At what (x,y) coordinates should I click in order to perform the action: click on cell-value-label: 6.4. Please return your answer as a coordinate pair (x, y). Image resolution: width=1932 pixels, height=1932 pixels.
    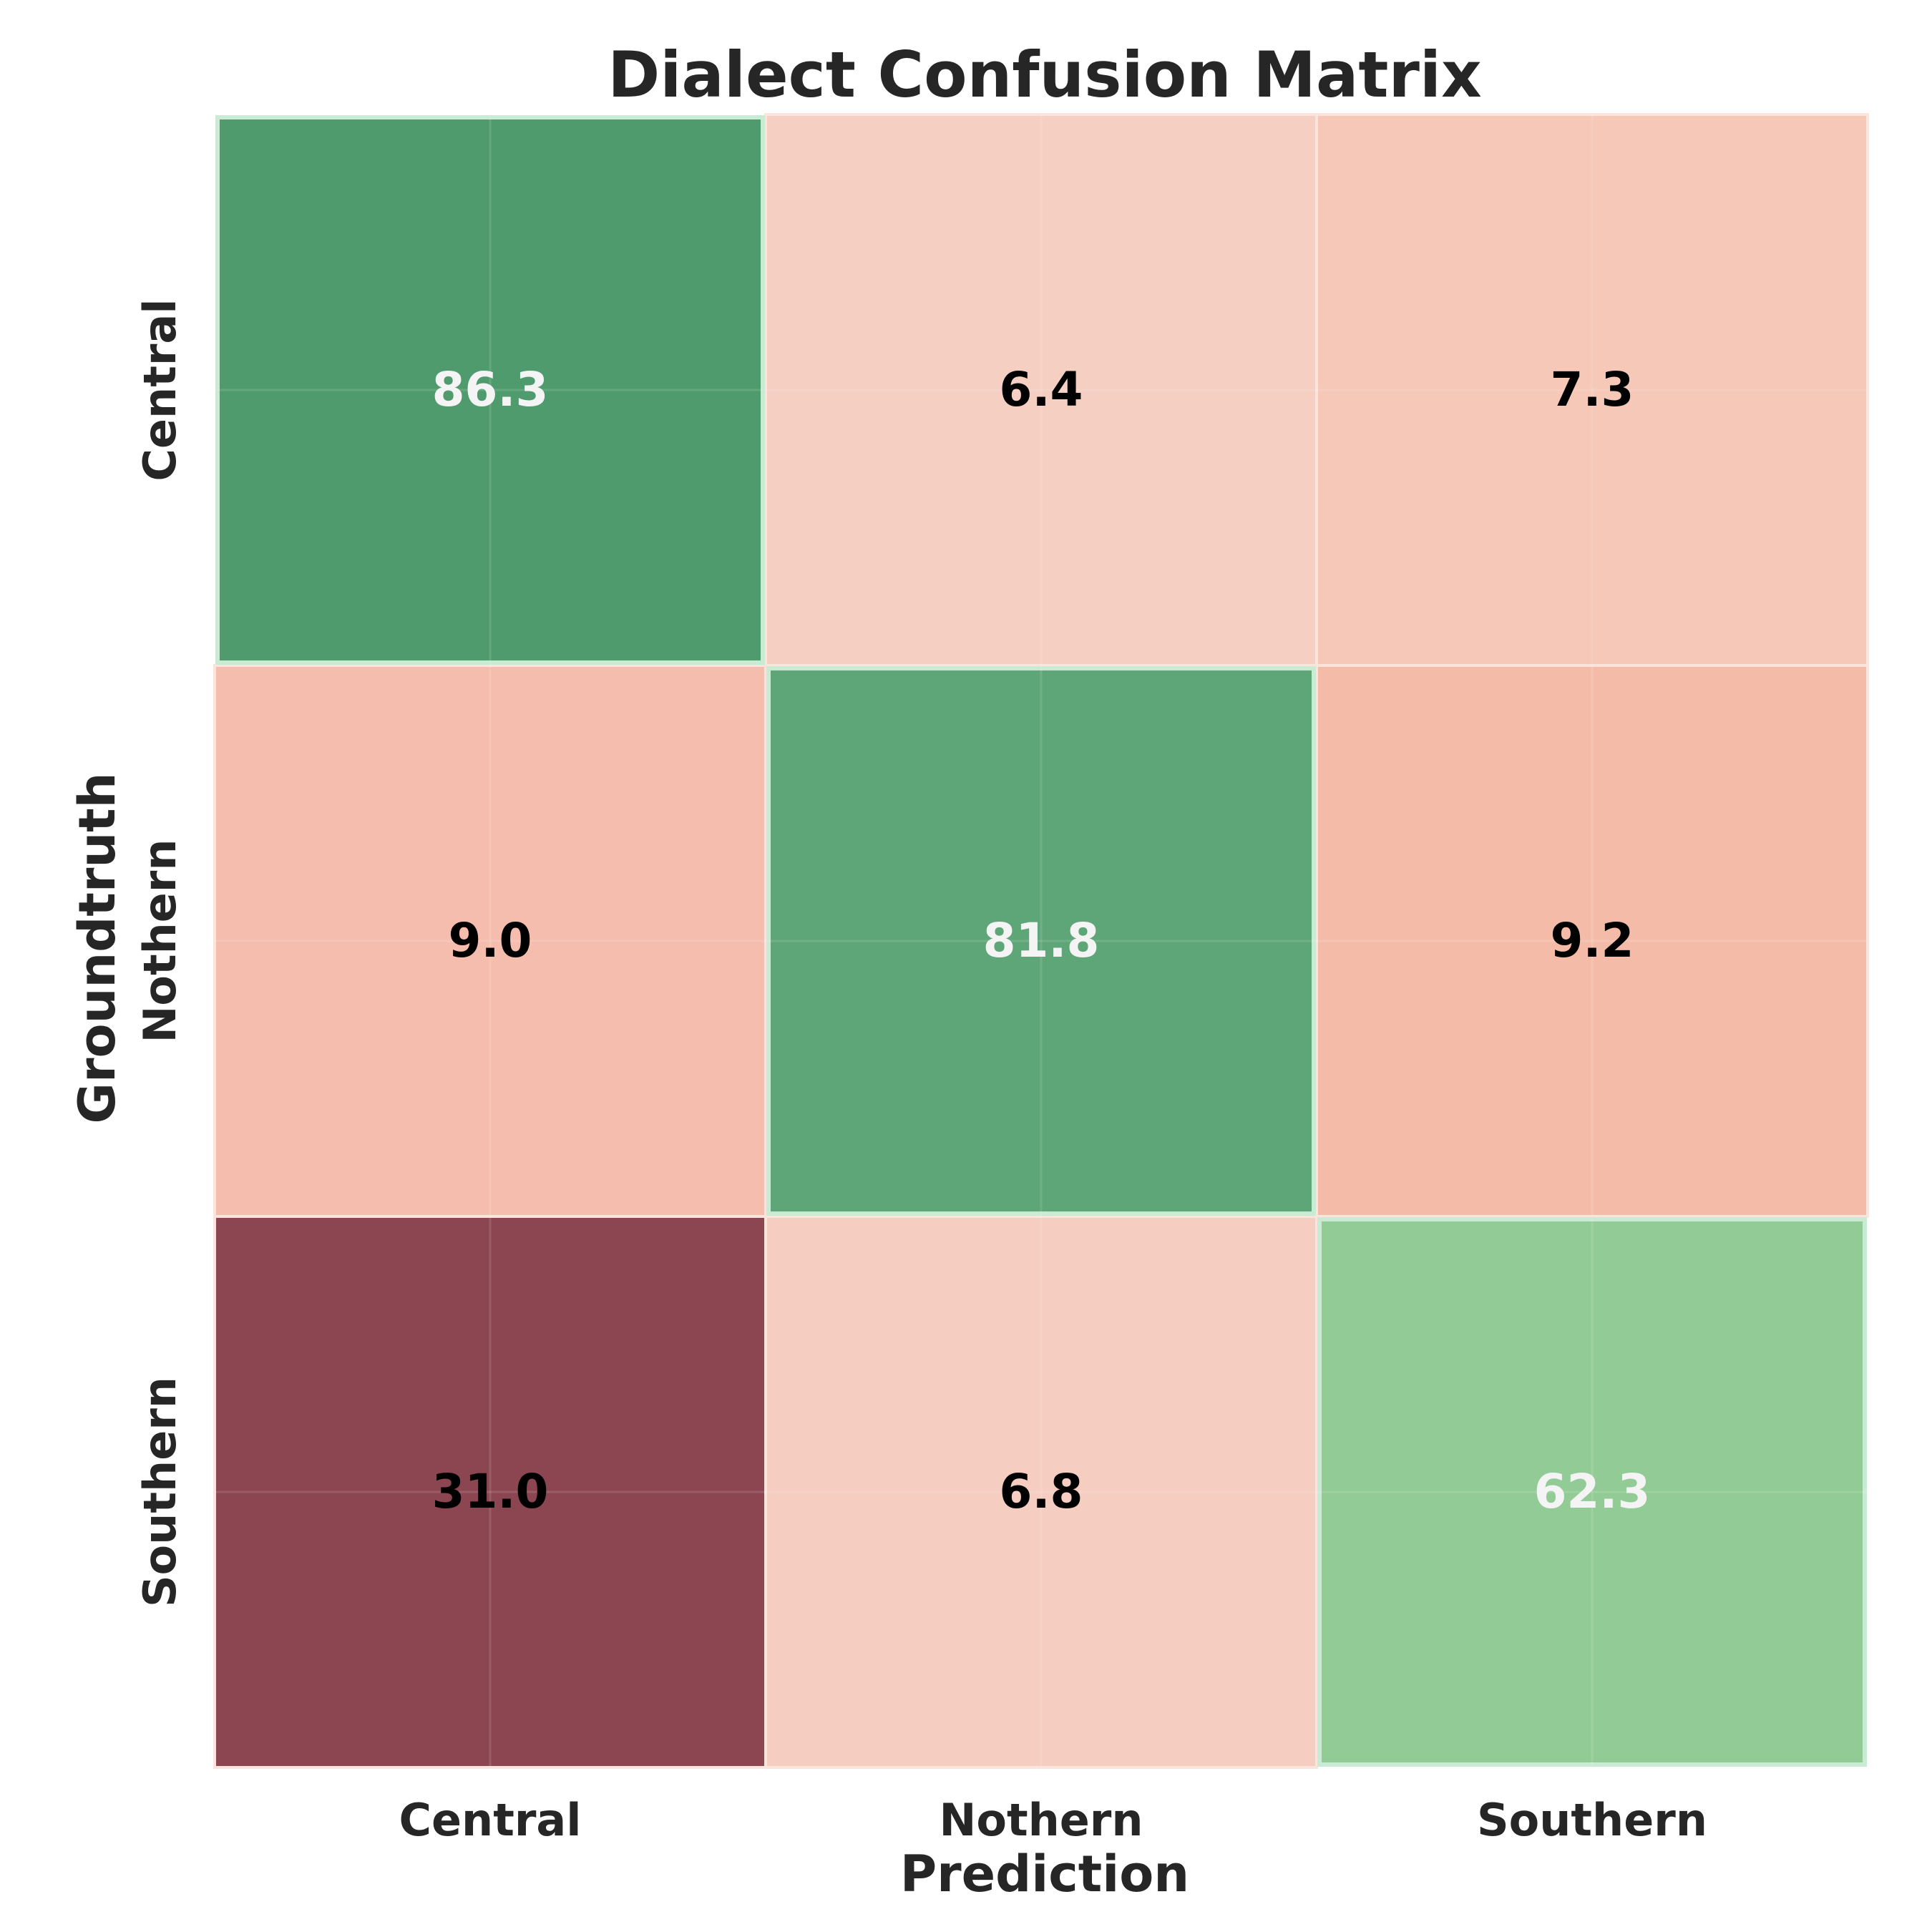
    Looking at the image, I should click on (1041, 390).